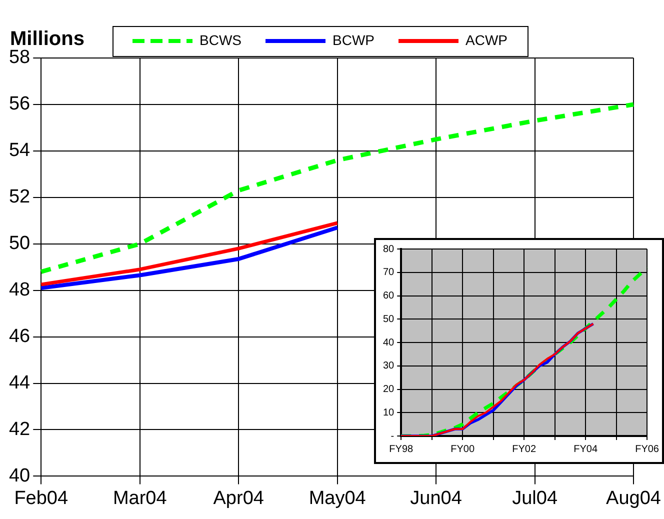 The width and height of the screenshot is (664, 519). Describe the element at coordinates (535, 498) in the screenshot. I see `x-tick-label: Jul04` at that location.